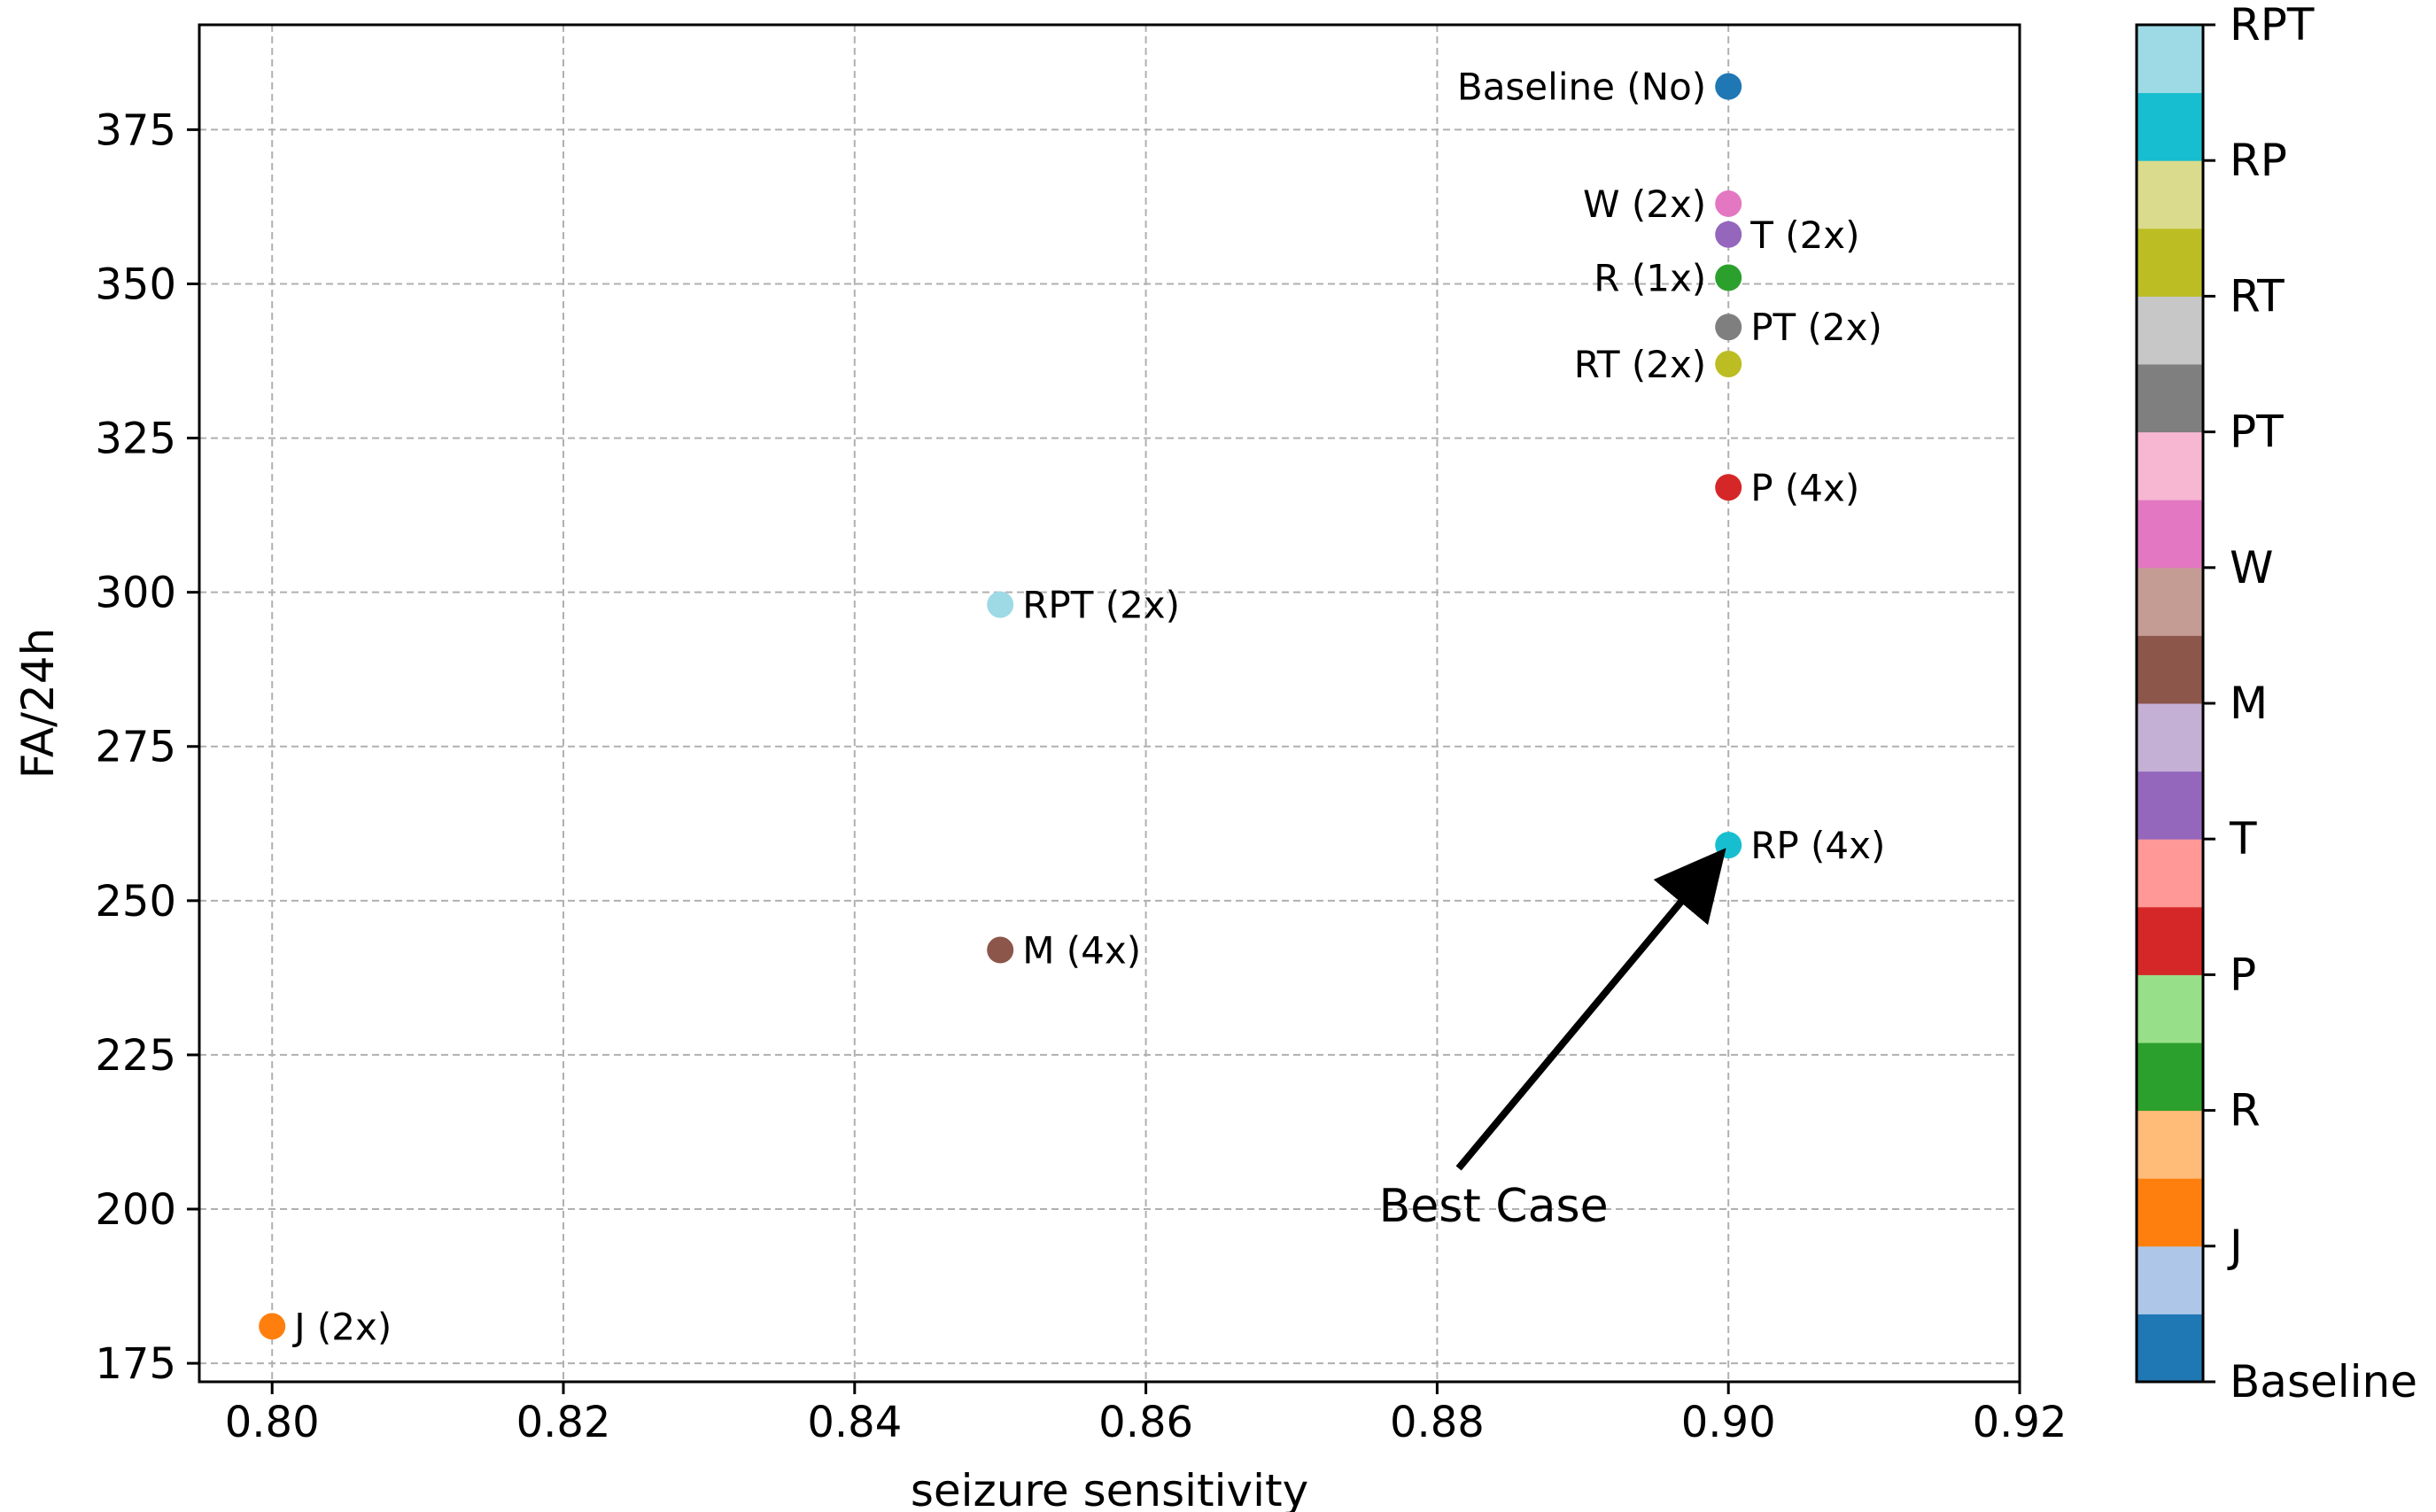 Image resolution: width=2436 pixels, height=1512 pixels. What do you see at coordinates (2020, 1422) in the screenshot?
I see `x-tick-label: 0.92` at bounding box center [2020, 1422].